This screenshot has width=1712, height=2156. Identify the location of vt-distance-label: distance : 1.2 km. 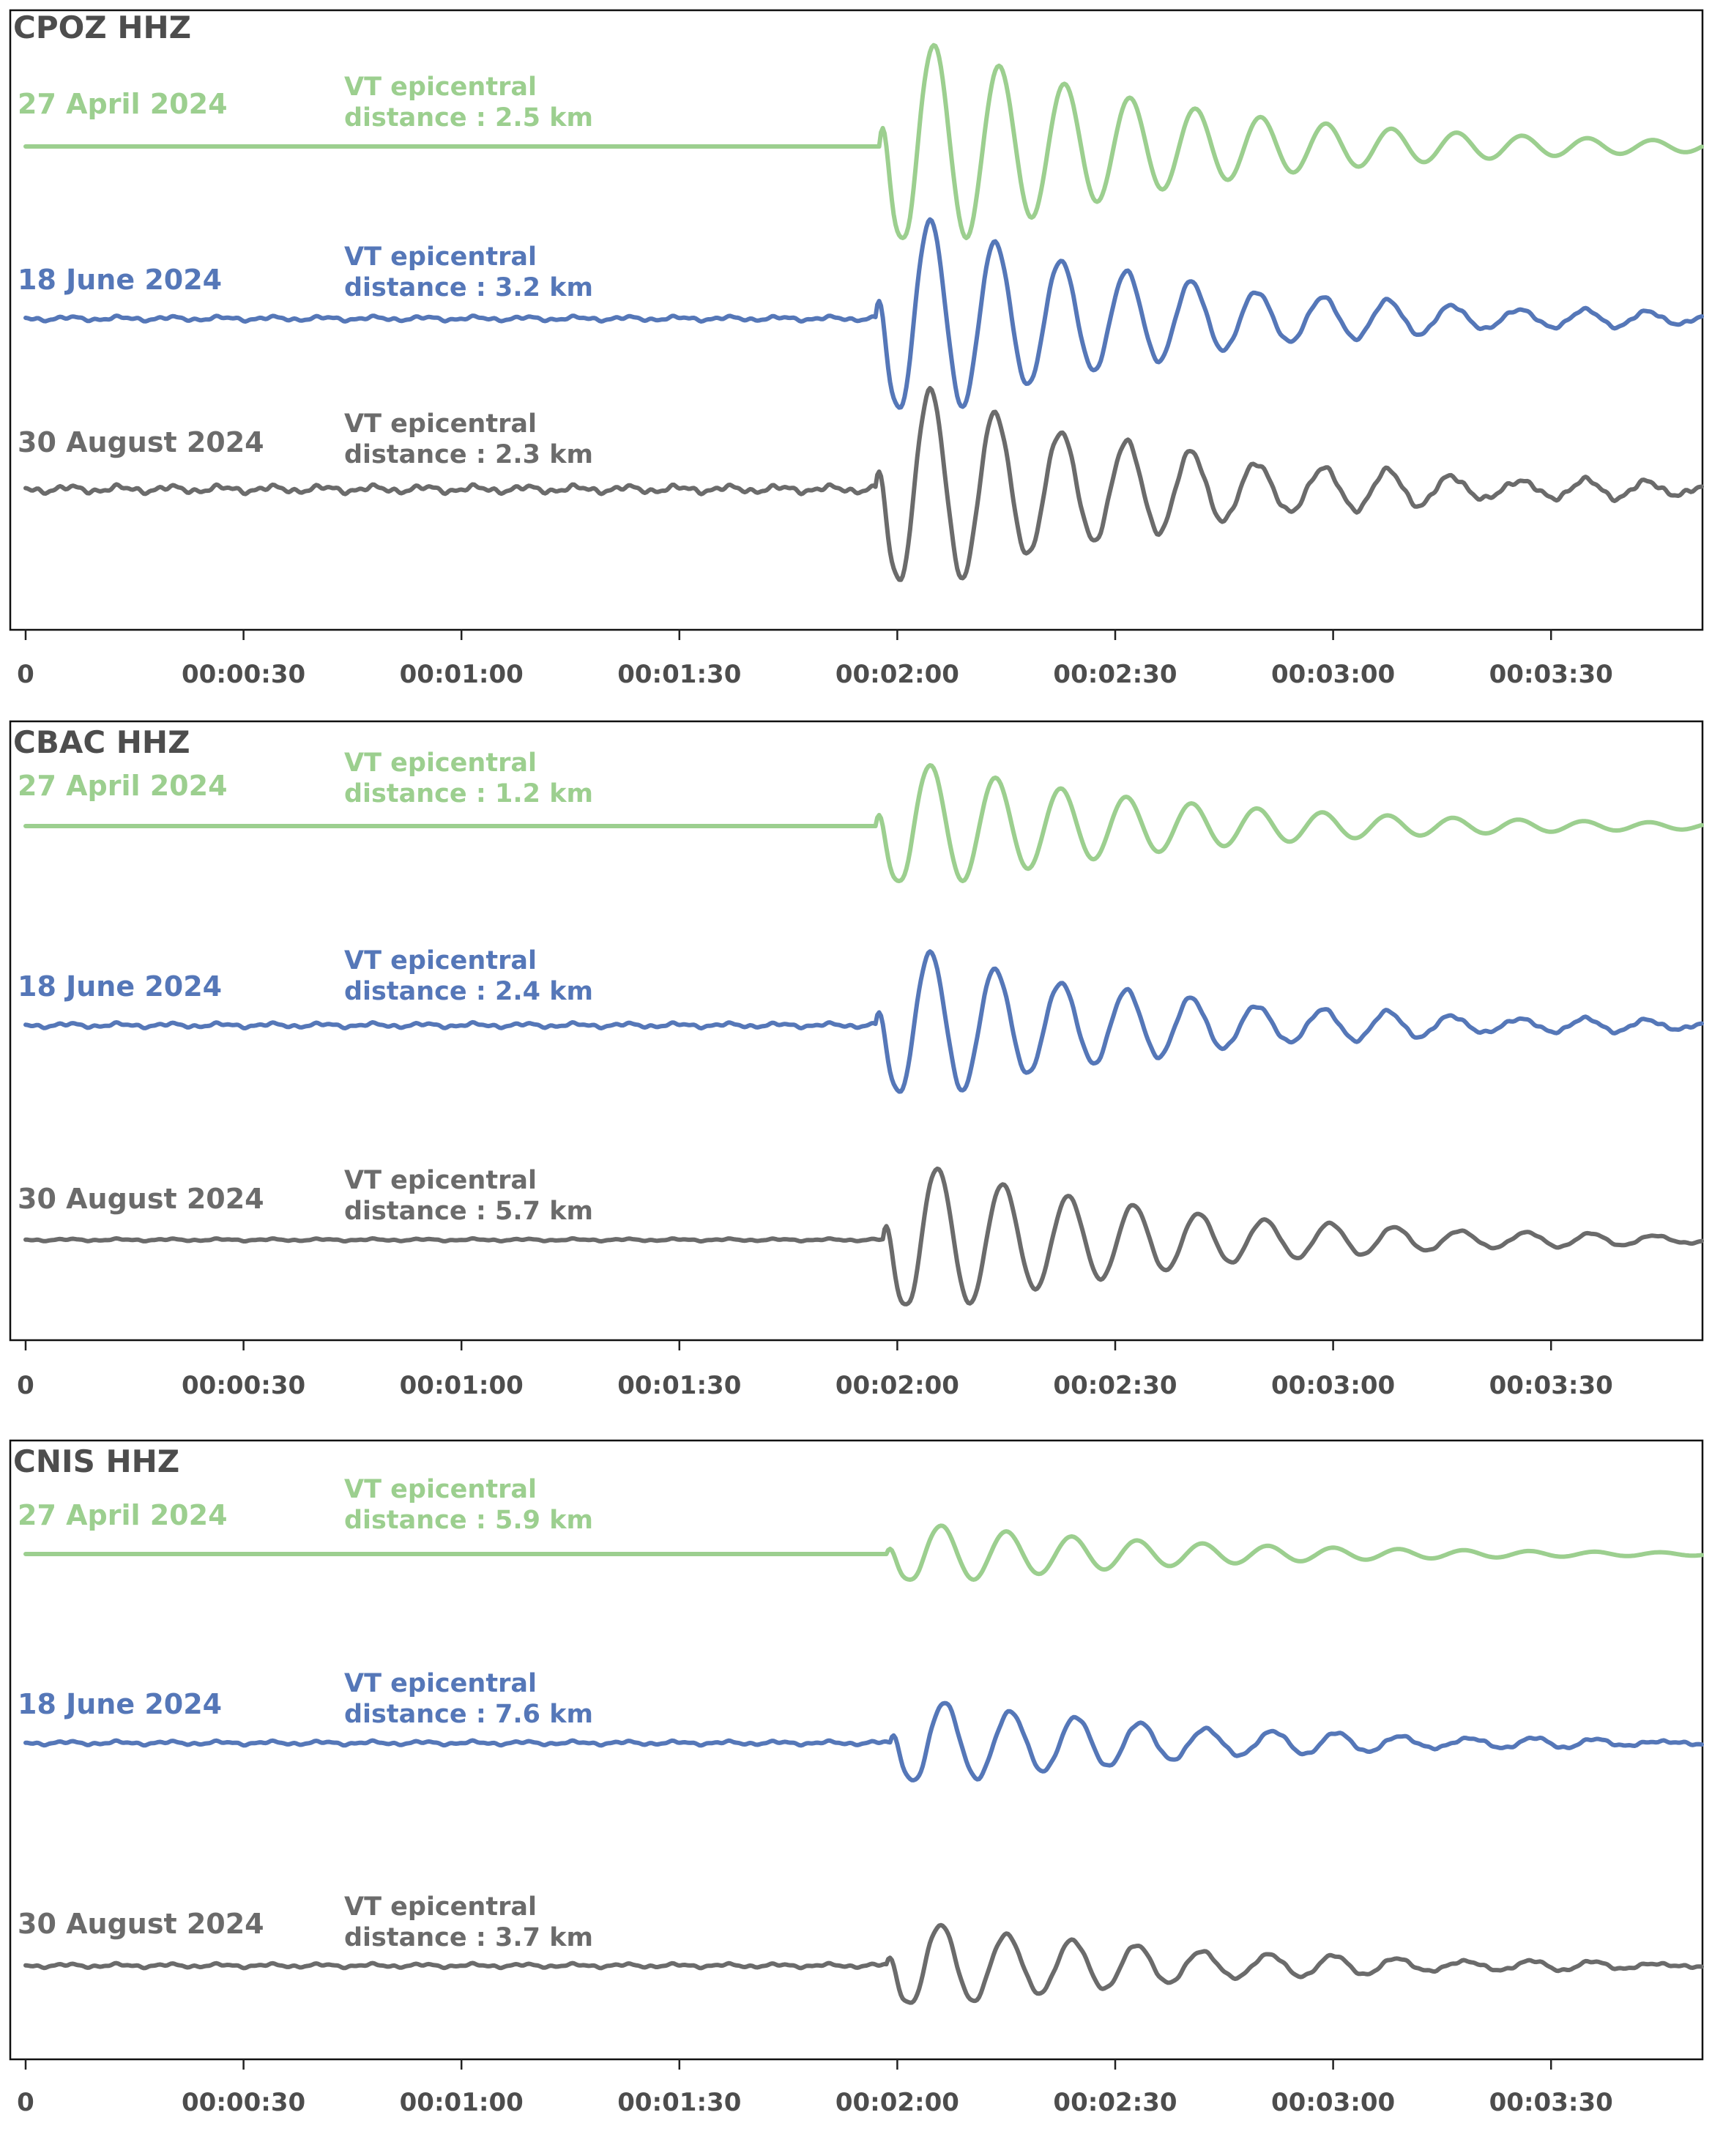
(469, 793).